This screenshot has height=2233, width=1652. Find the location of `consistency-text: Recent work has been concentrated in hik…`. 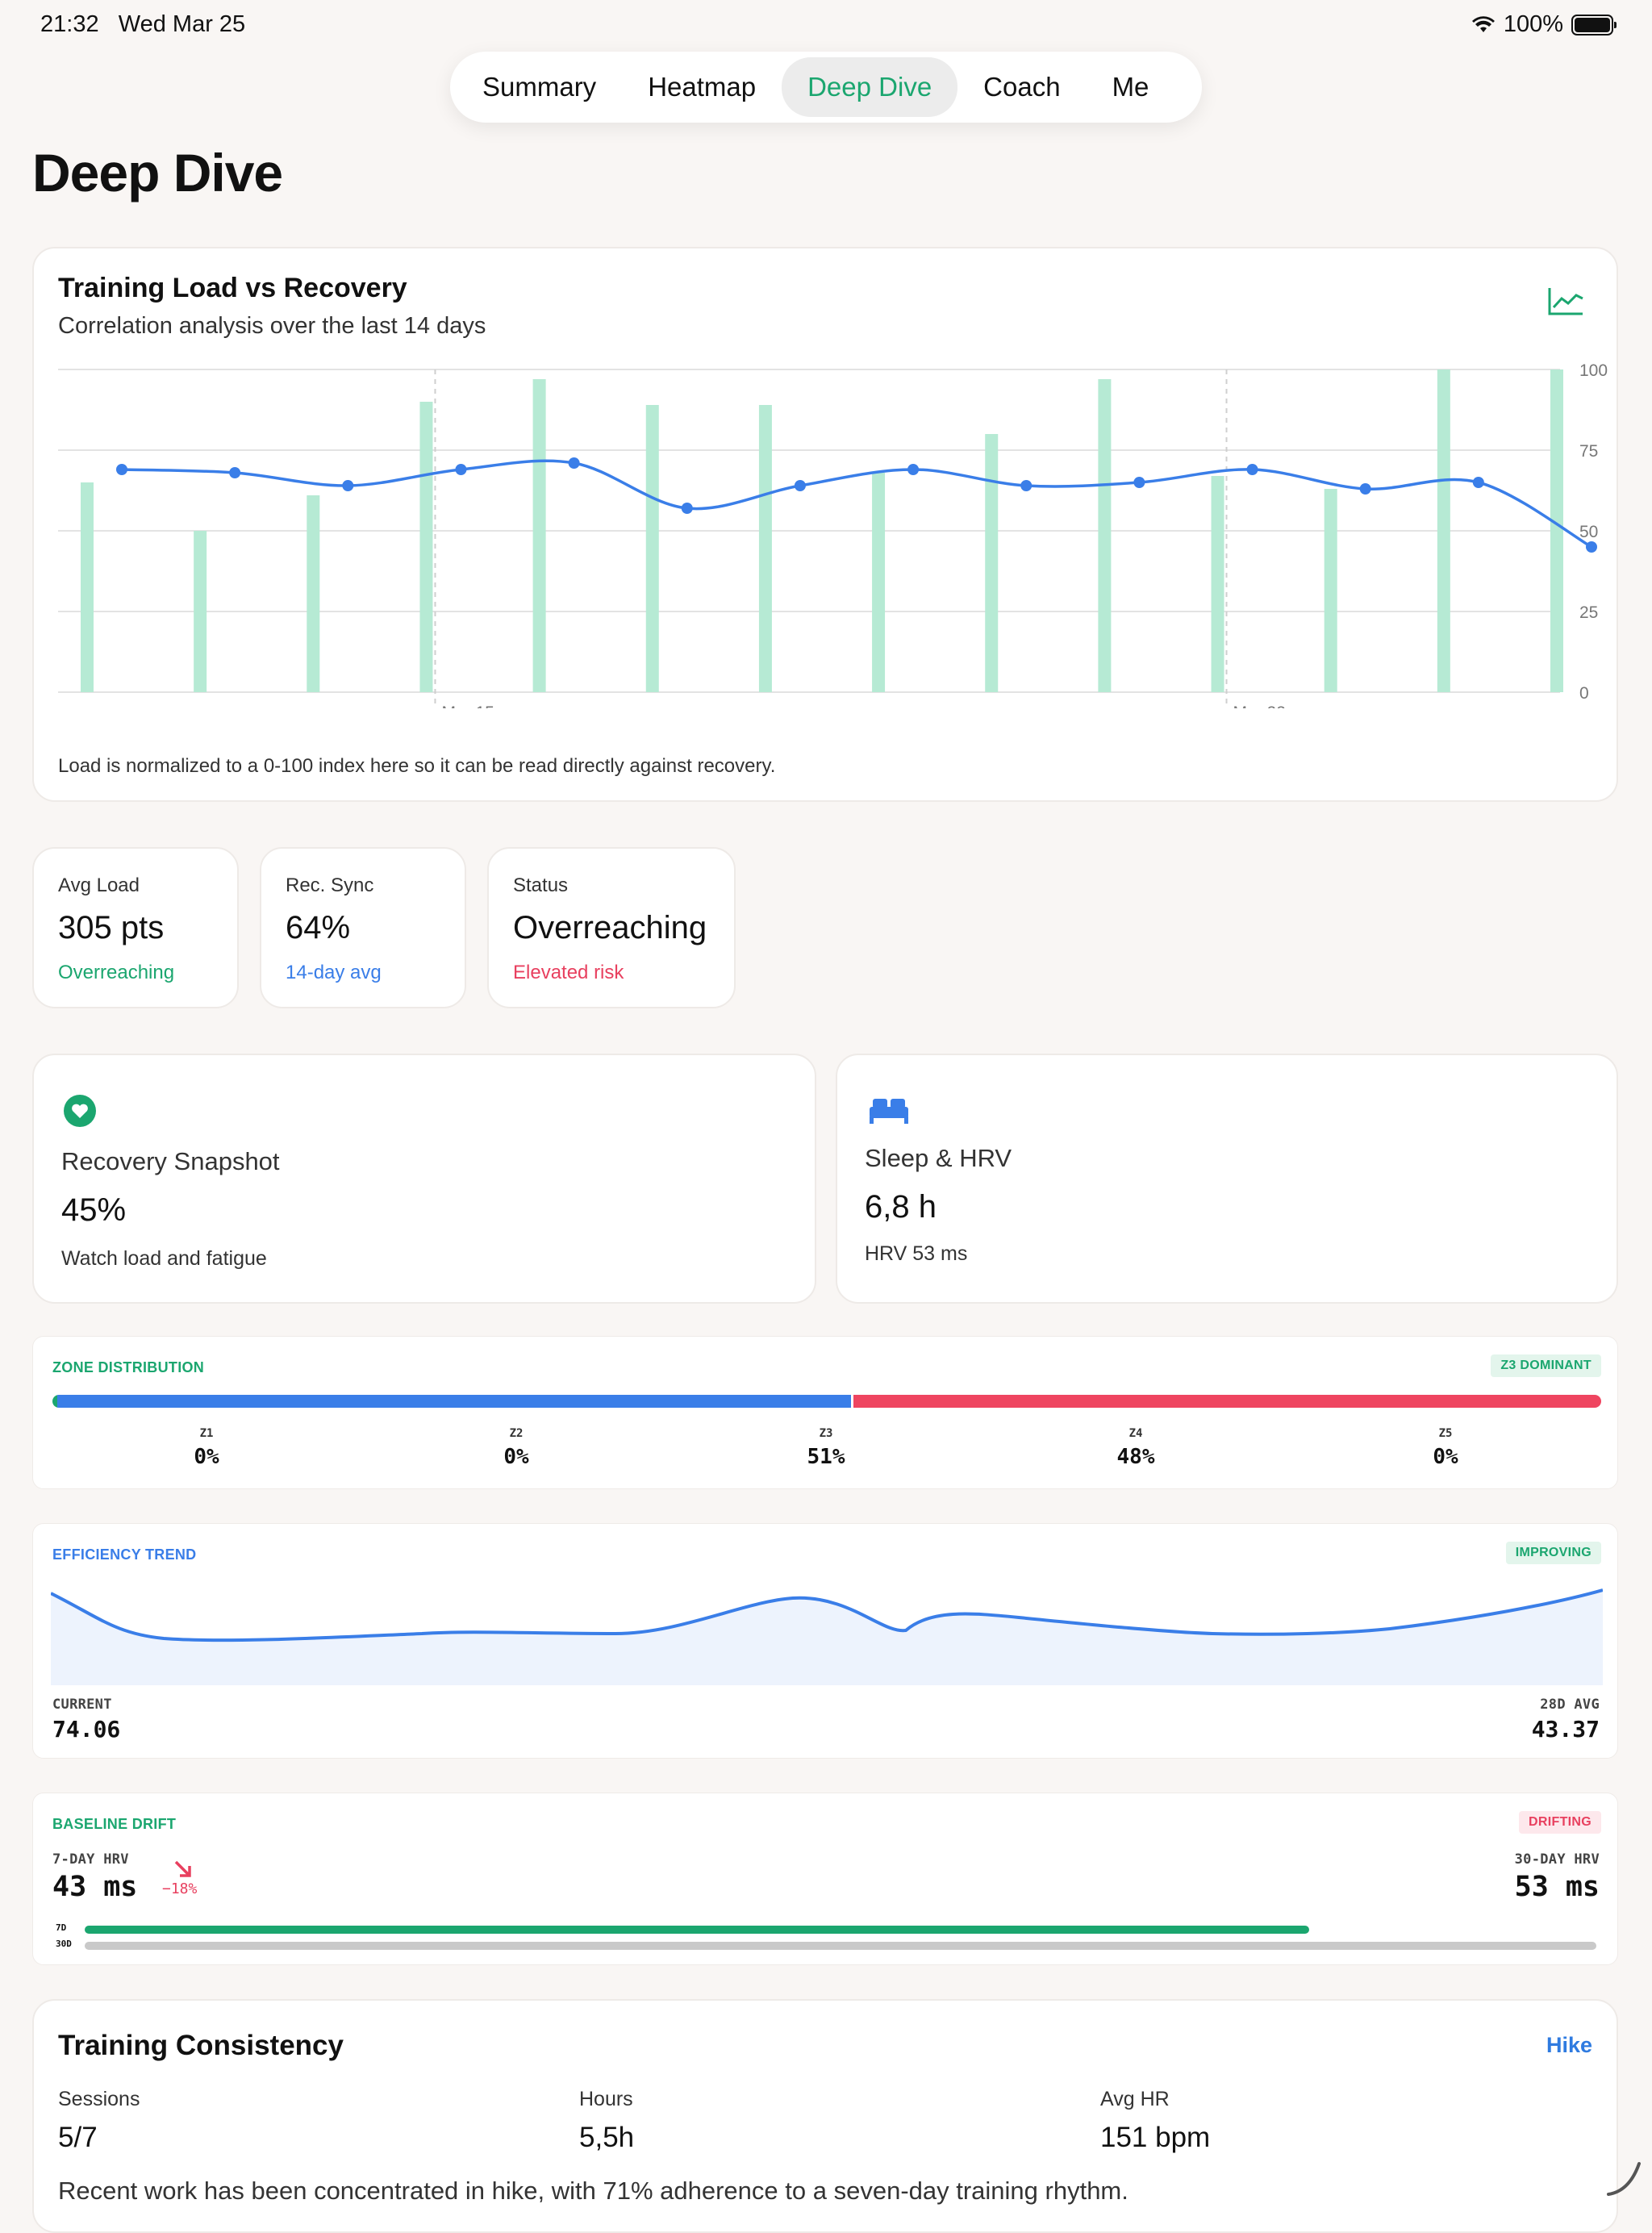

consistency-text: Recent work has been concentrated in hik… is located at coordinates (593, 2191).